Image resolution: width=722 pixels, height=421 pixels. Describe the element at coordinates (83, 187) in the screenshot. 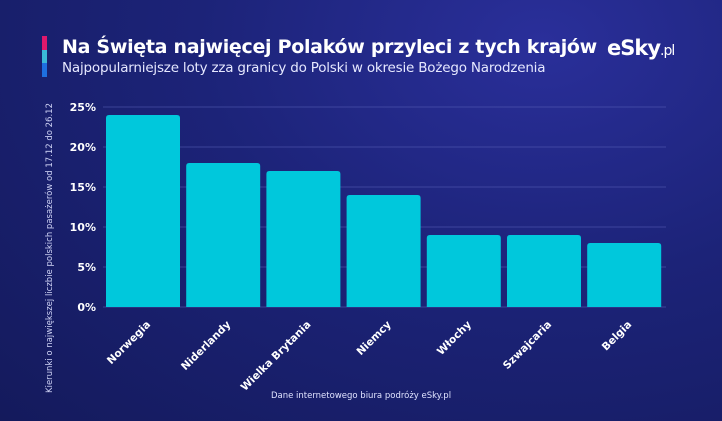

I see `y-tick-label: 15%` at that location.